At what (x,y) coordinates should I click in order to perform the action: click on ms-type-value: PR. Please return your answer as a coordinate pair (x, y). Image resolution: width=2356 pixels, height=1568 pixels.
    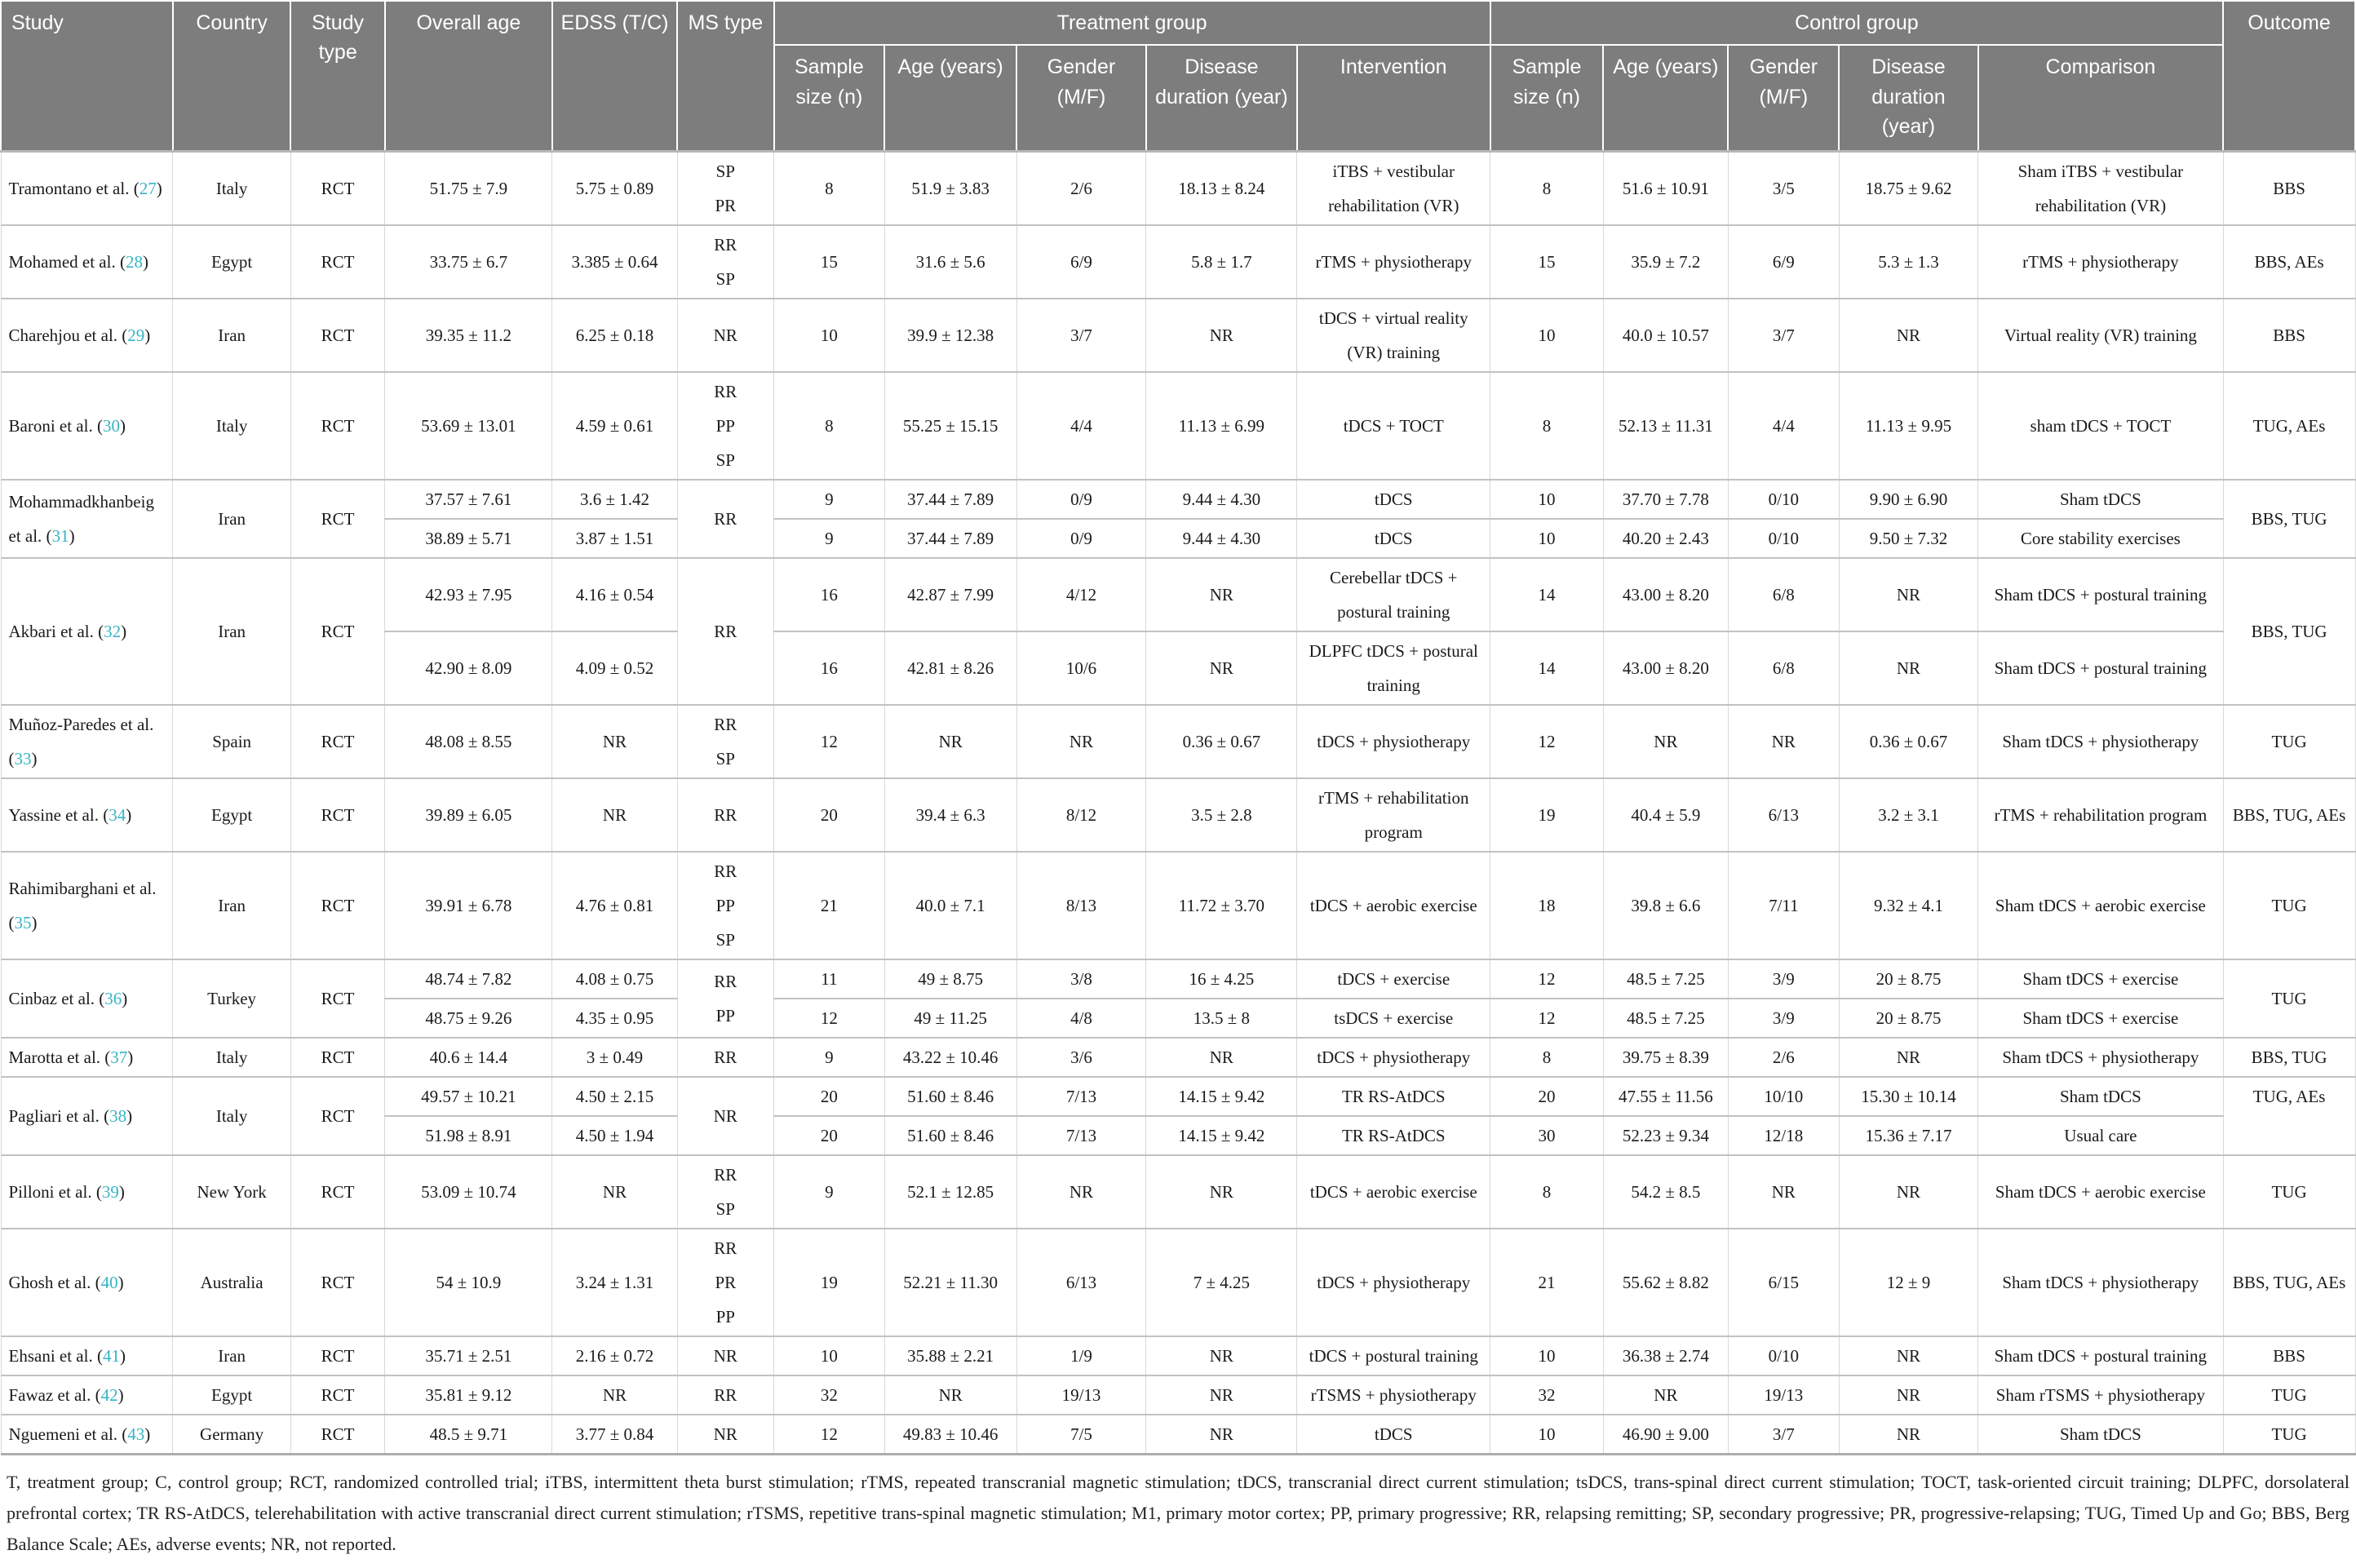
    Looking at the image, I should click on (726, 1283).